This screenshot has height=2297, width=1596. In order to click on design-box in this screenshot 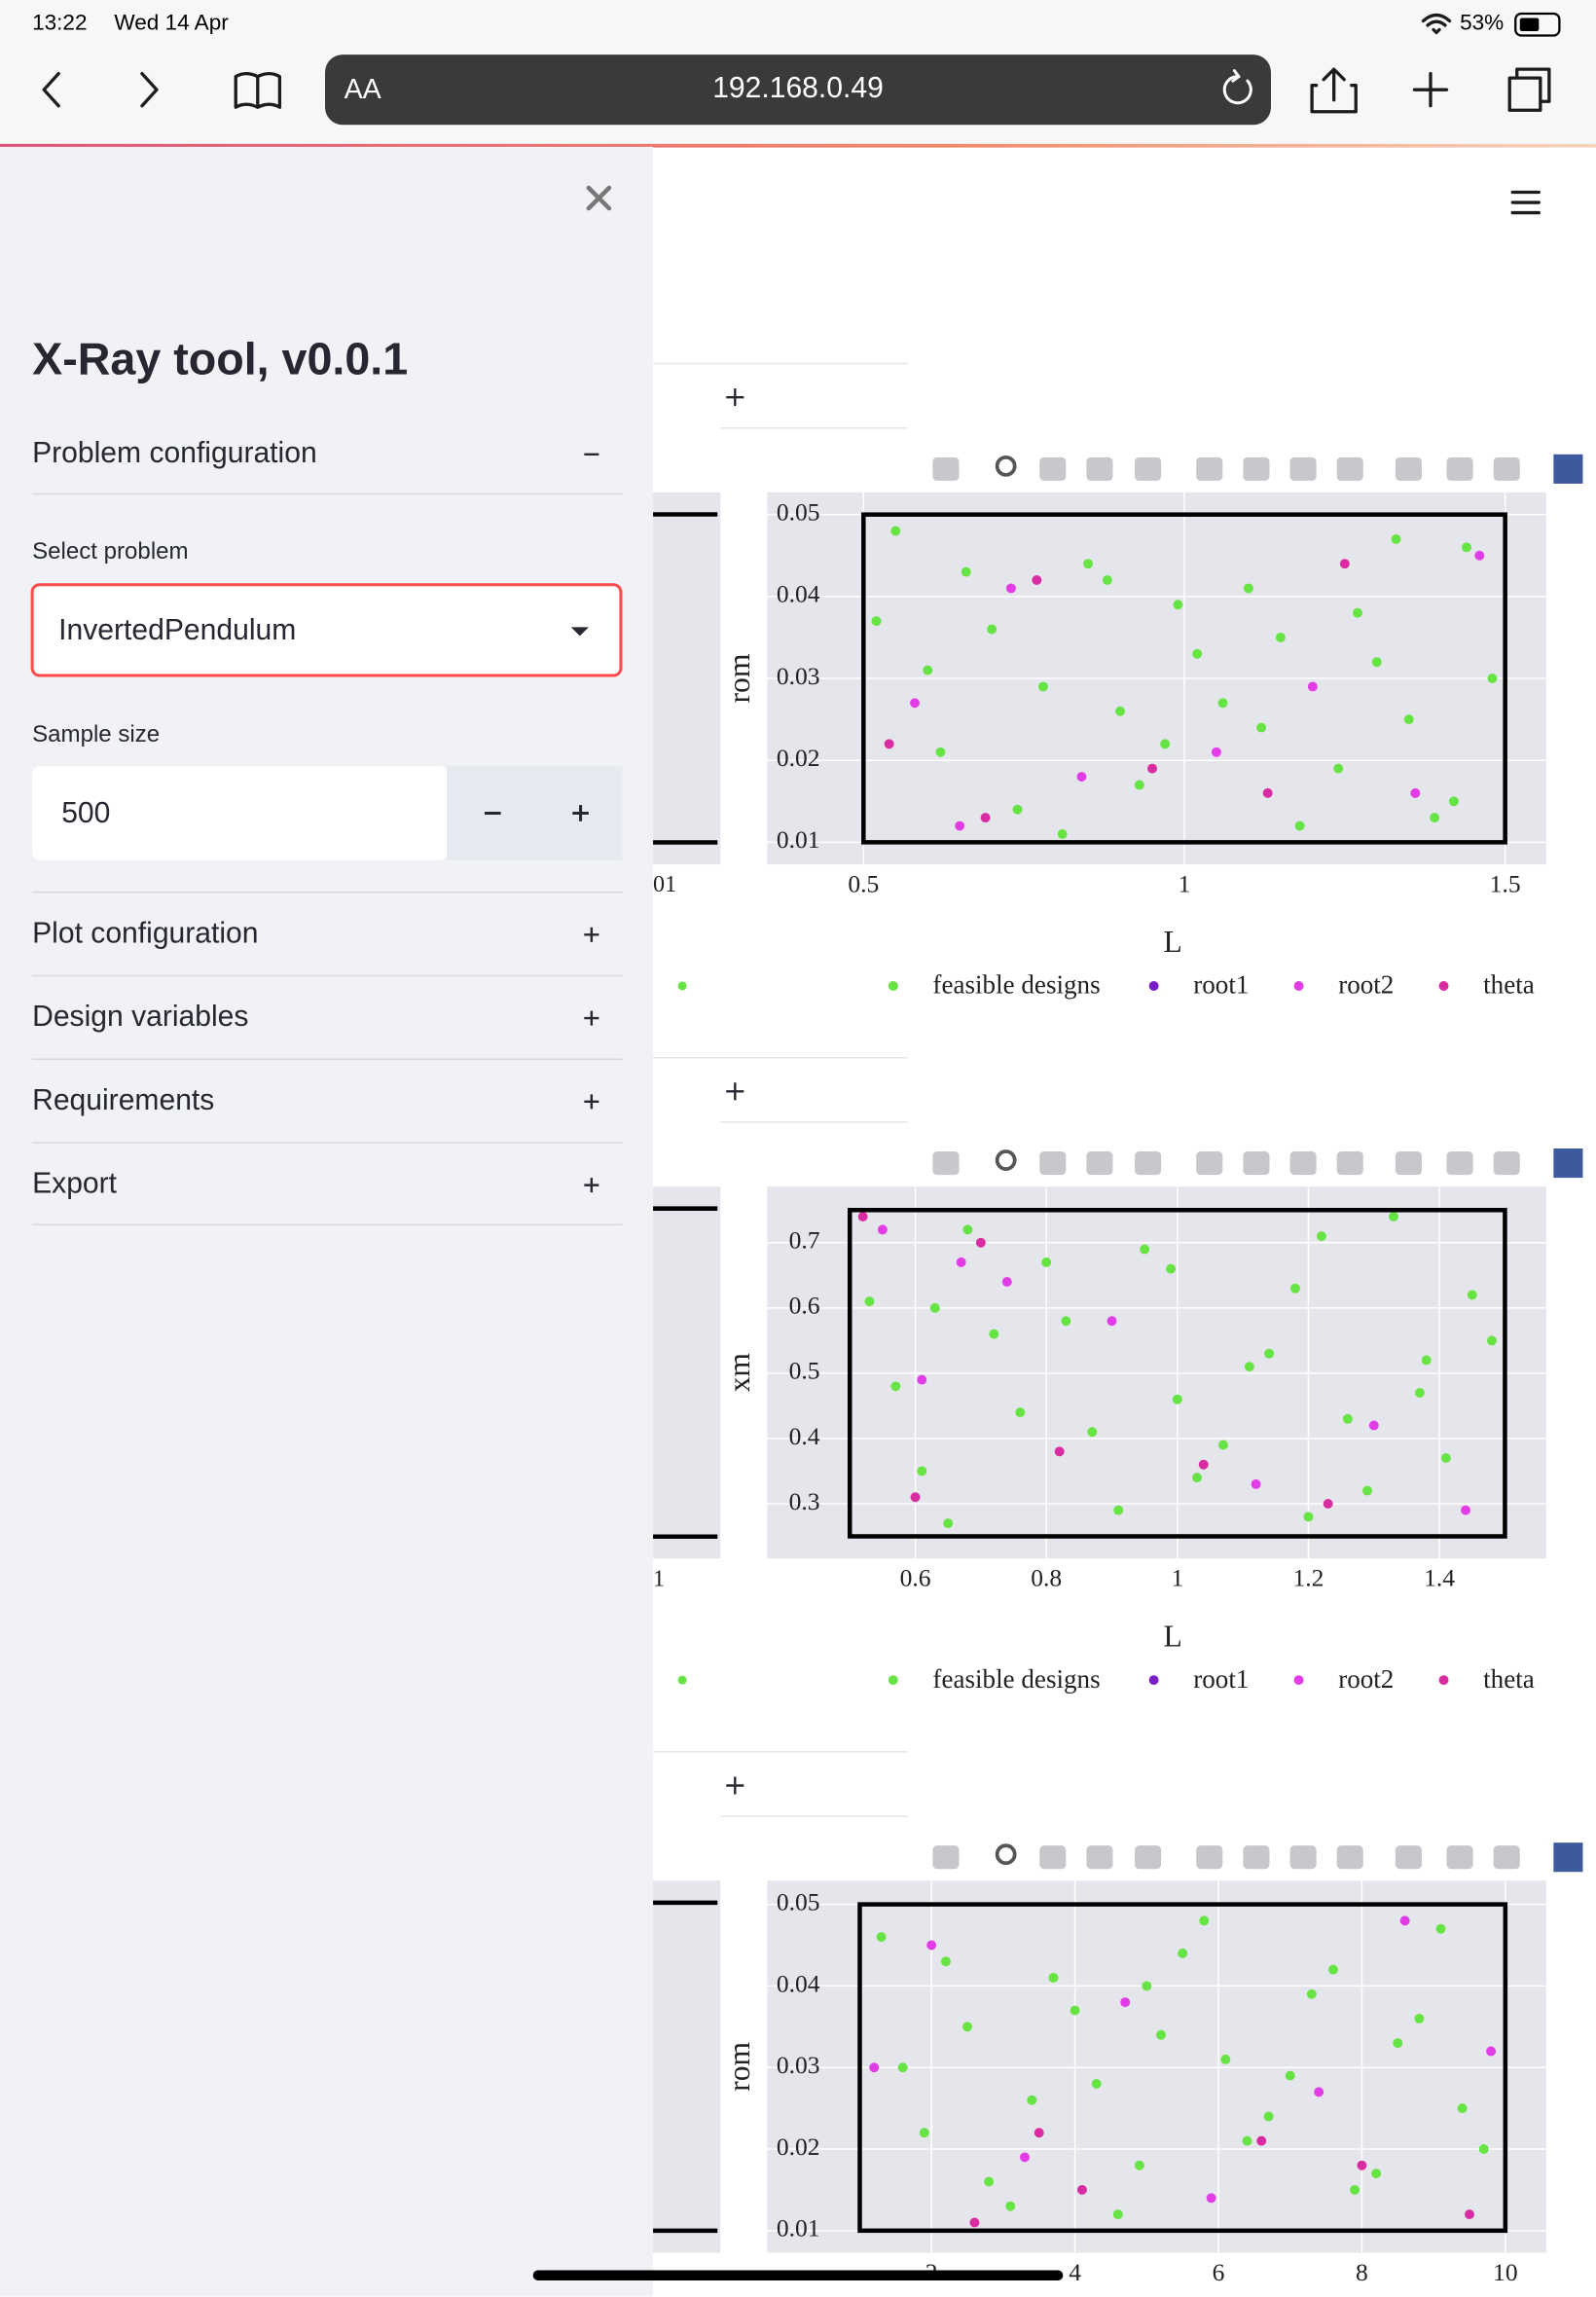, I will do `click(1177, 1373)`.